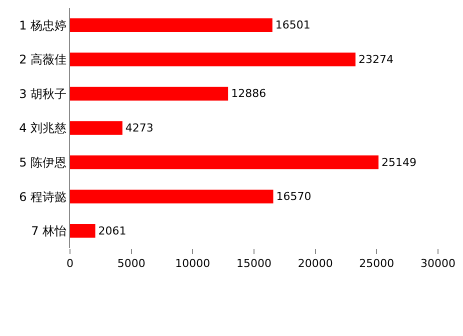 The image size is (463, 336). Describe the element at coordinates (438, 263) in the screenshot. I see `x-tick-label: 30000` at that location.